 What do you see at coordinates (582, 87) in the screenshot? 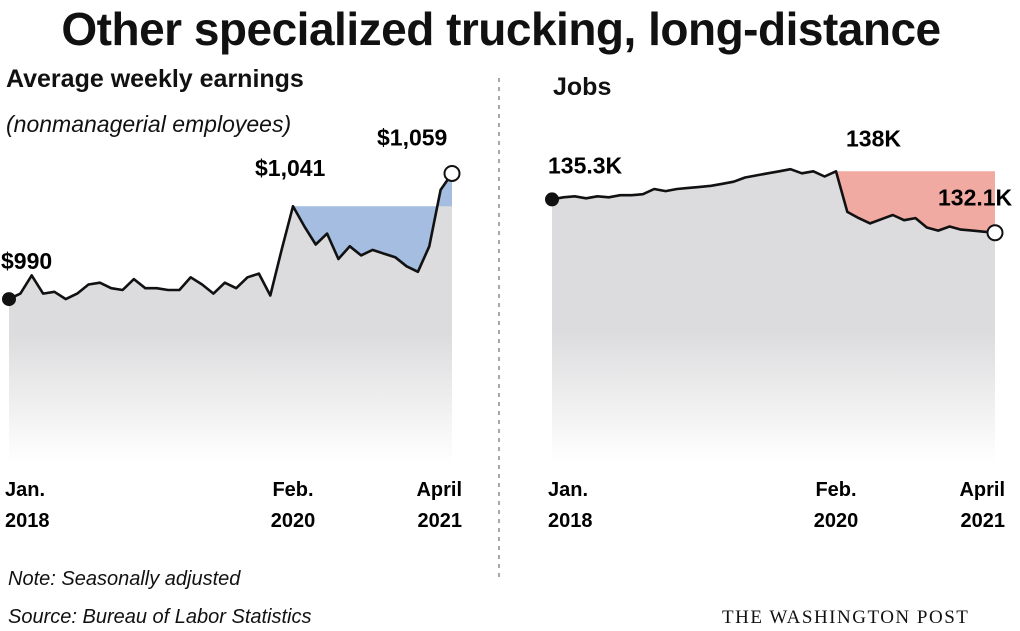
I see `jobs-panel-title: Jobs` at bounding box center [582, 87].